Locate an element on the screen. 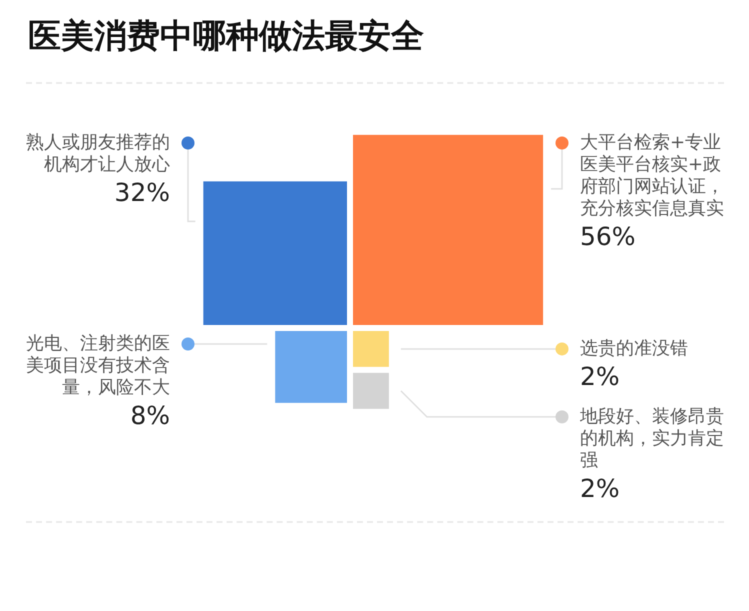 This screenshot has height=611, width=749. category-label: 大平台检索+专业医美平台核实+政府部门网站认证，充分核实信息真实 is located at coordinates (652, 175).